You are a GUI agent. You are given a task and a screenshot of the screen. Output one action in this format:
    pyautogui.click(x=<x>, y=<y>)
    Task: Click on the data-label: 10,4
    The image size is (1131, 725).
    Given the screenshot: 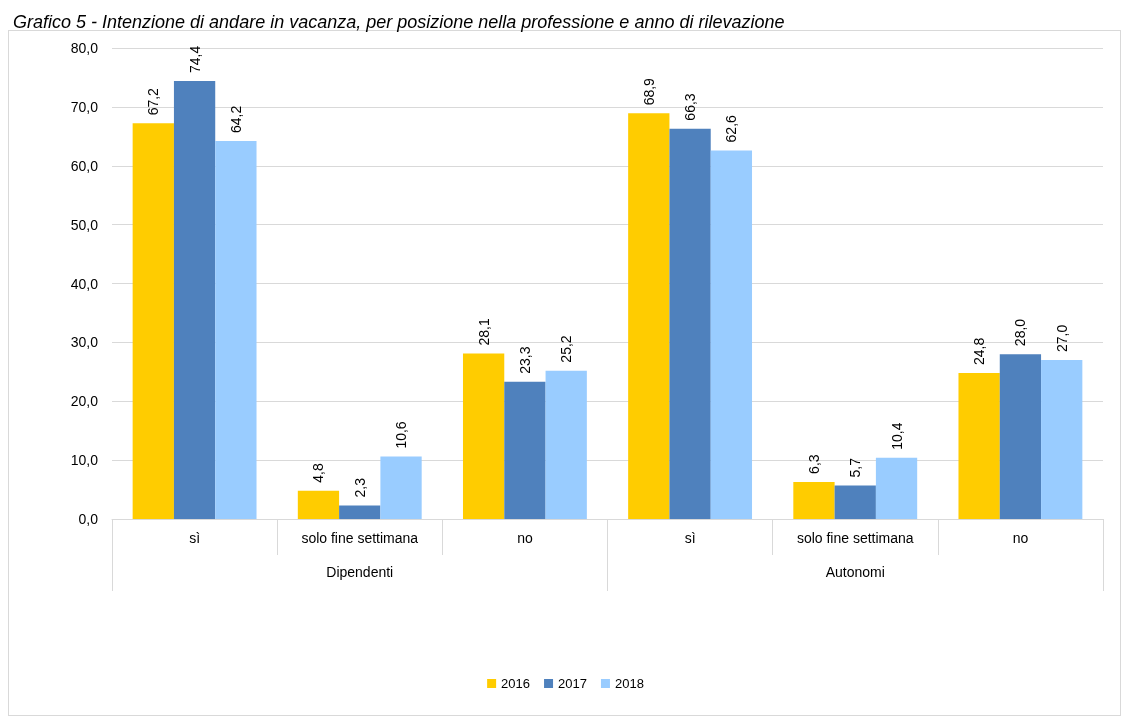 What is the action you would take?
    pyautogui.click(x=896, y=436)
    